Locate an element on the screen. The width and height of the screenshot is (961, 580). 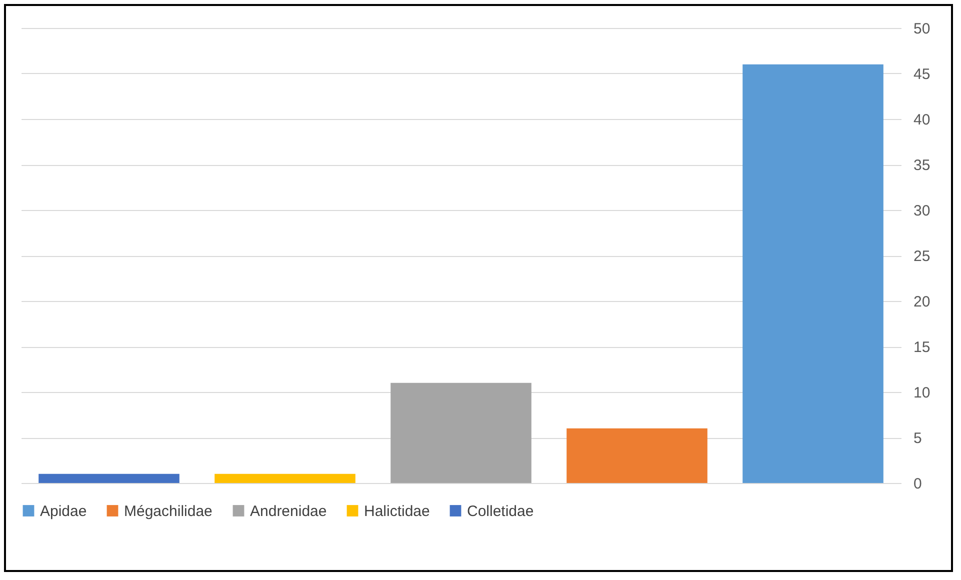
y-tick-label: 20 is located at coordinates (922, 302).